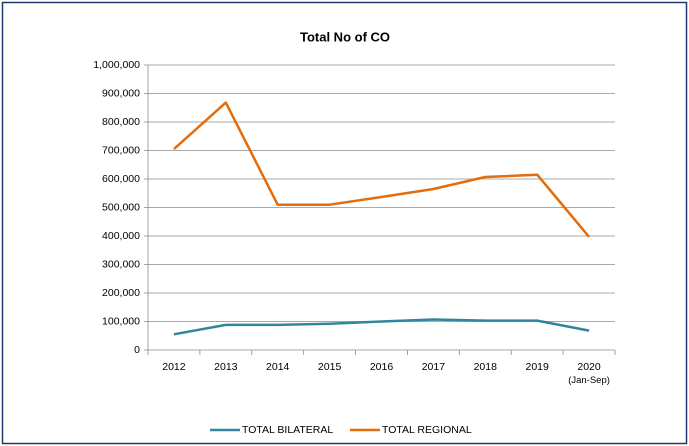 Image resolution: width=689 pixels, height=446 pixels. Describe the element at coordinates (121, 150) in the screenshot. I see `y-tick-label: 700,000` at that location.